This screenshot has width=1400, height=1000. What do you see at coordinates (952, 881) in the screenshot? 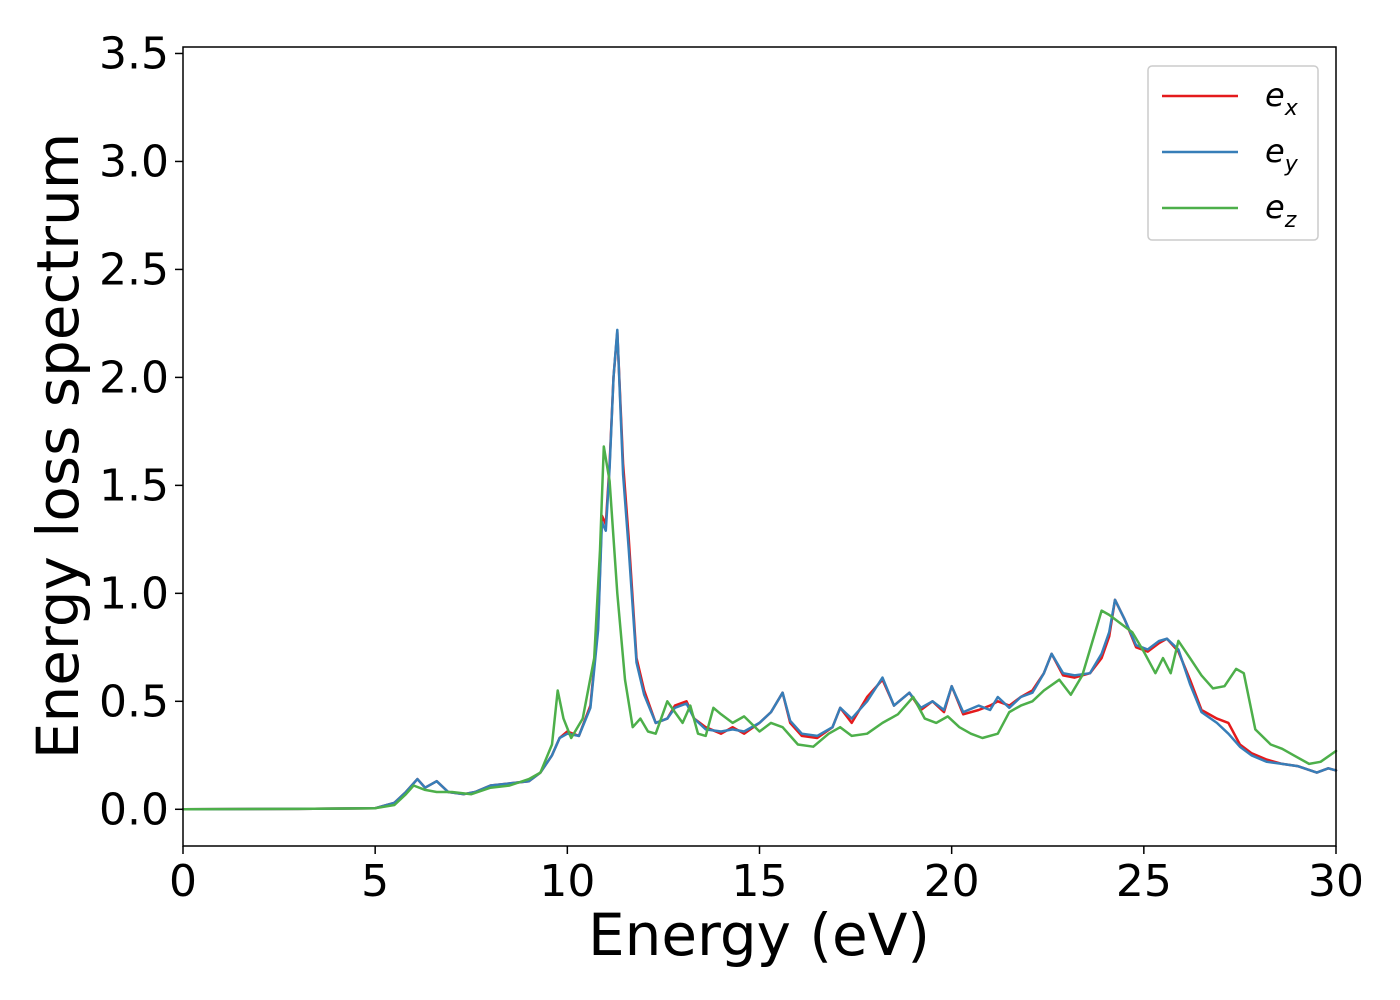
I see `x-tick-label: 20` at bounding box center [952, 881].